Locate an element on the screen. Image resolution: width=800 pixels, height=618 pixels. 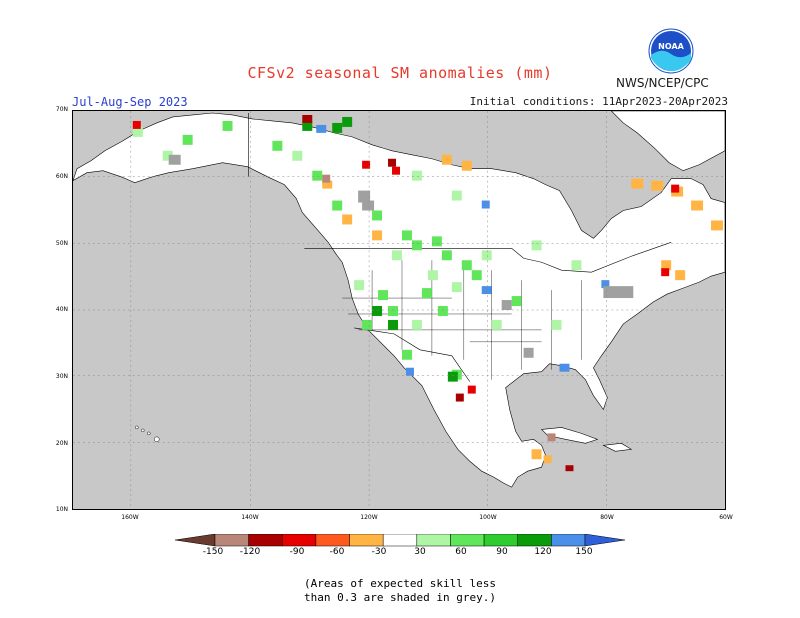
lon-label-60w: 60W is located at coordinates (726, 517).